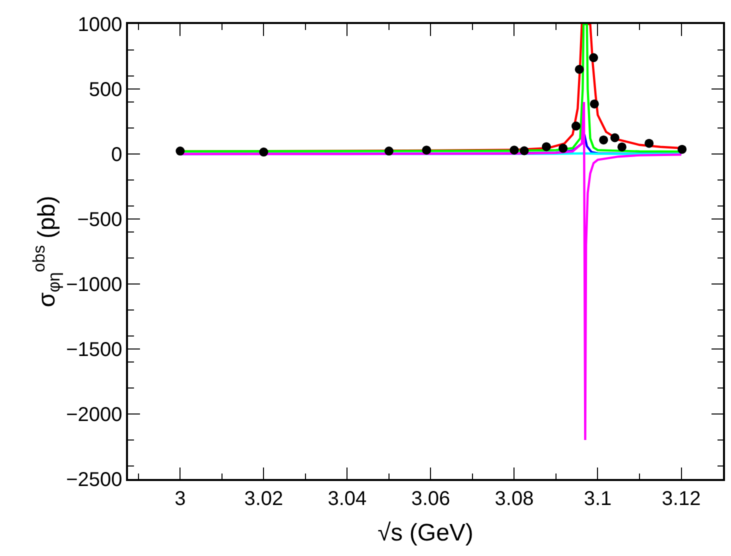 The height and width of the screenshot is (556, 731). I want to click on x-tick-label: 3.04, so click(347, 499).